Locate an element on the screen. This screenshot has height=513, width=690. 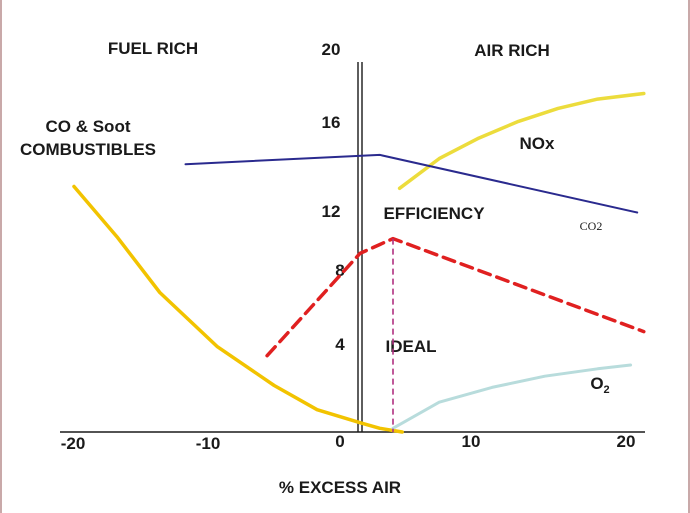
co2-line is located at coordinates (411, 183).